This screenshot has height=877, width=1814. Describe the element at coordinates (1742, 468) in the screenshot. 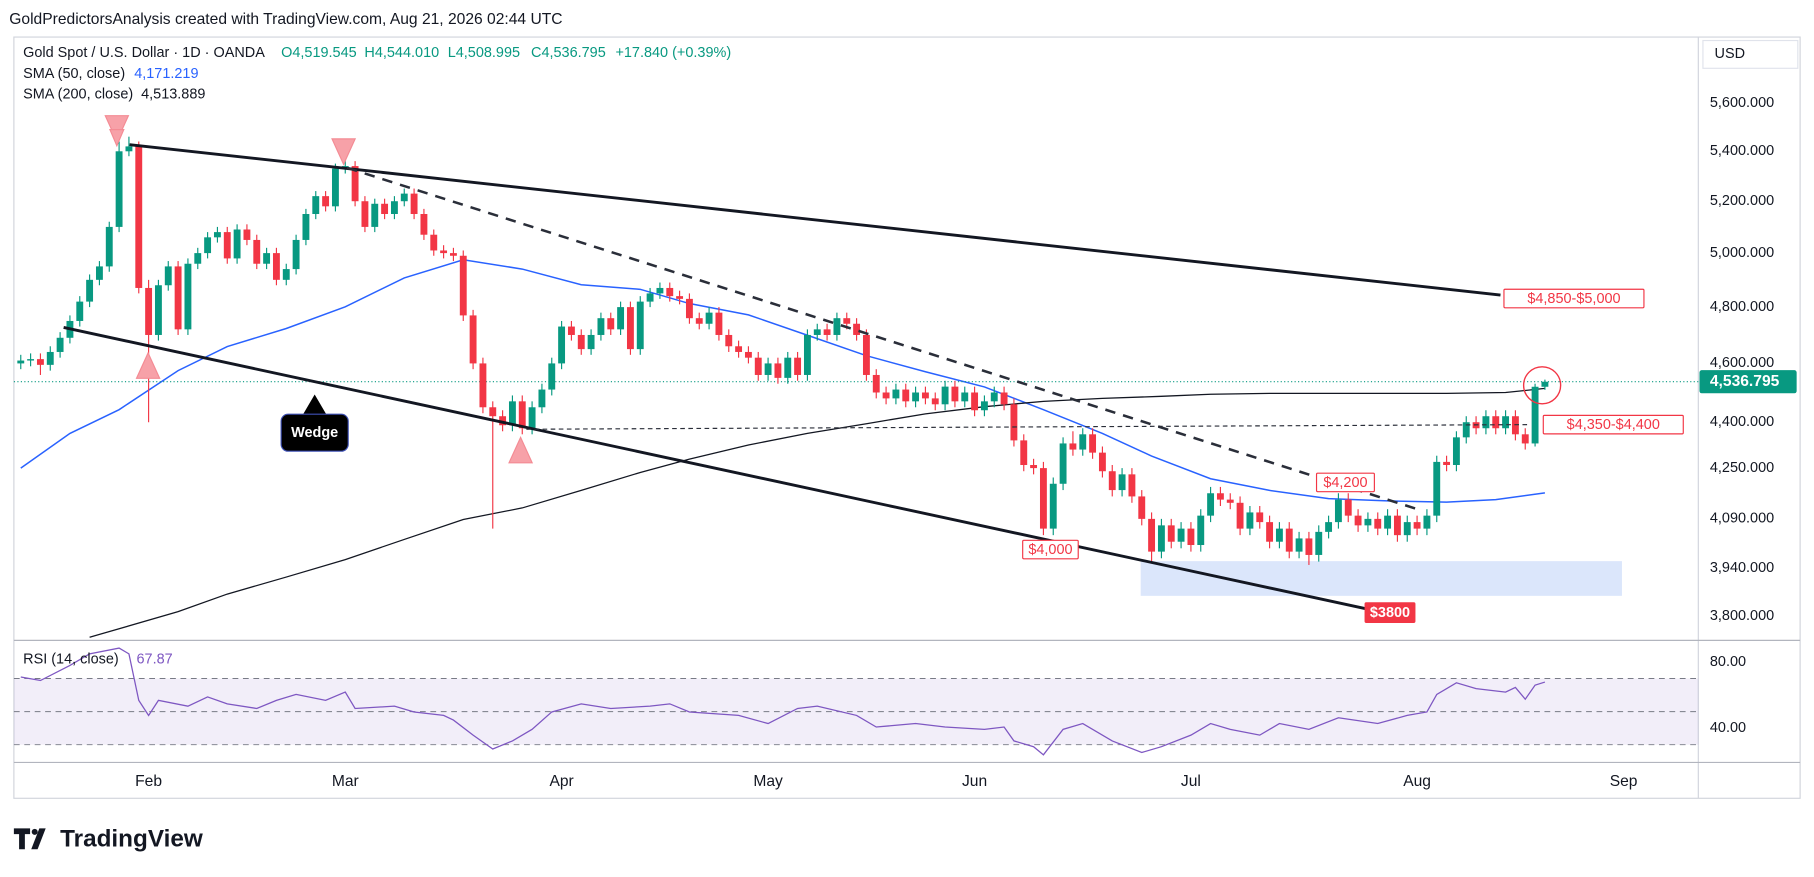

I see `y-tick-label: 4,250.000` at that location.